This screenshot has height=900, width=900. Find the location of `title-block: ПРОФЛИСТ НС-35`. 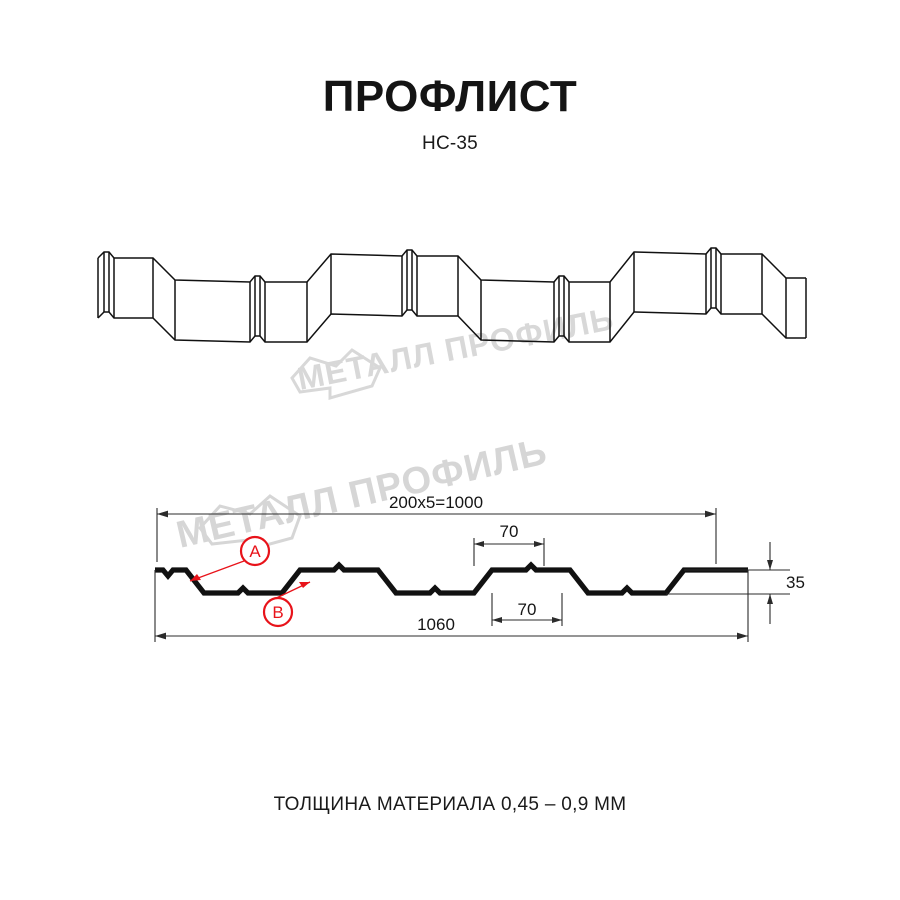

title-block: ПРОФЛИСТ НС-35 is located at coordinates (450, 113).